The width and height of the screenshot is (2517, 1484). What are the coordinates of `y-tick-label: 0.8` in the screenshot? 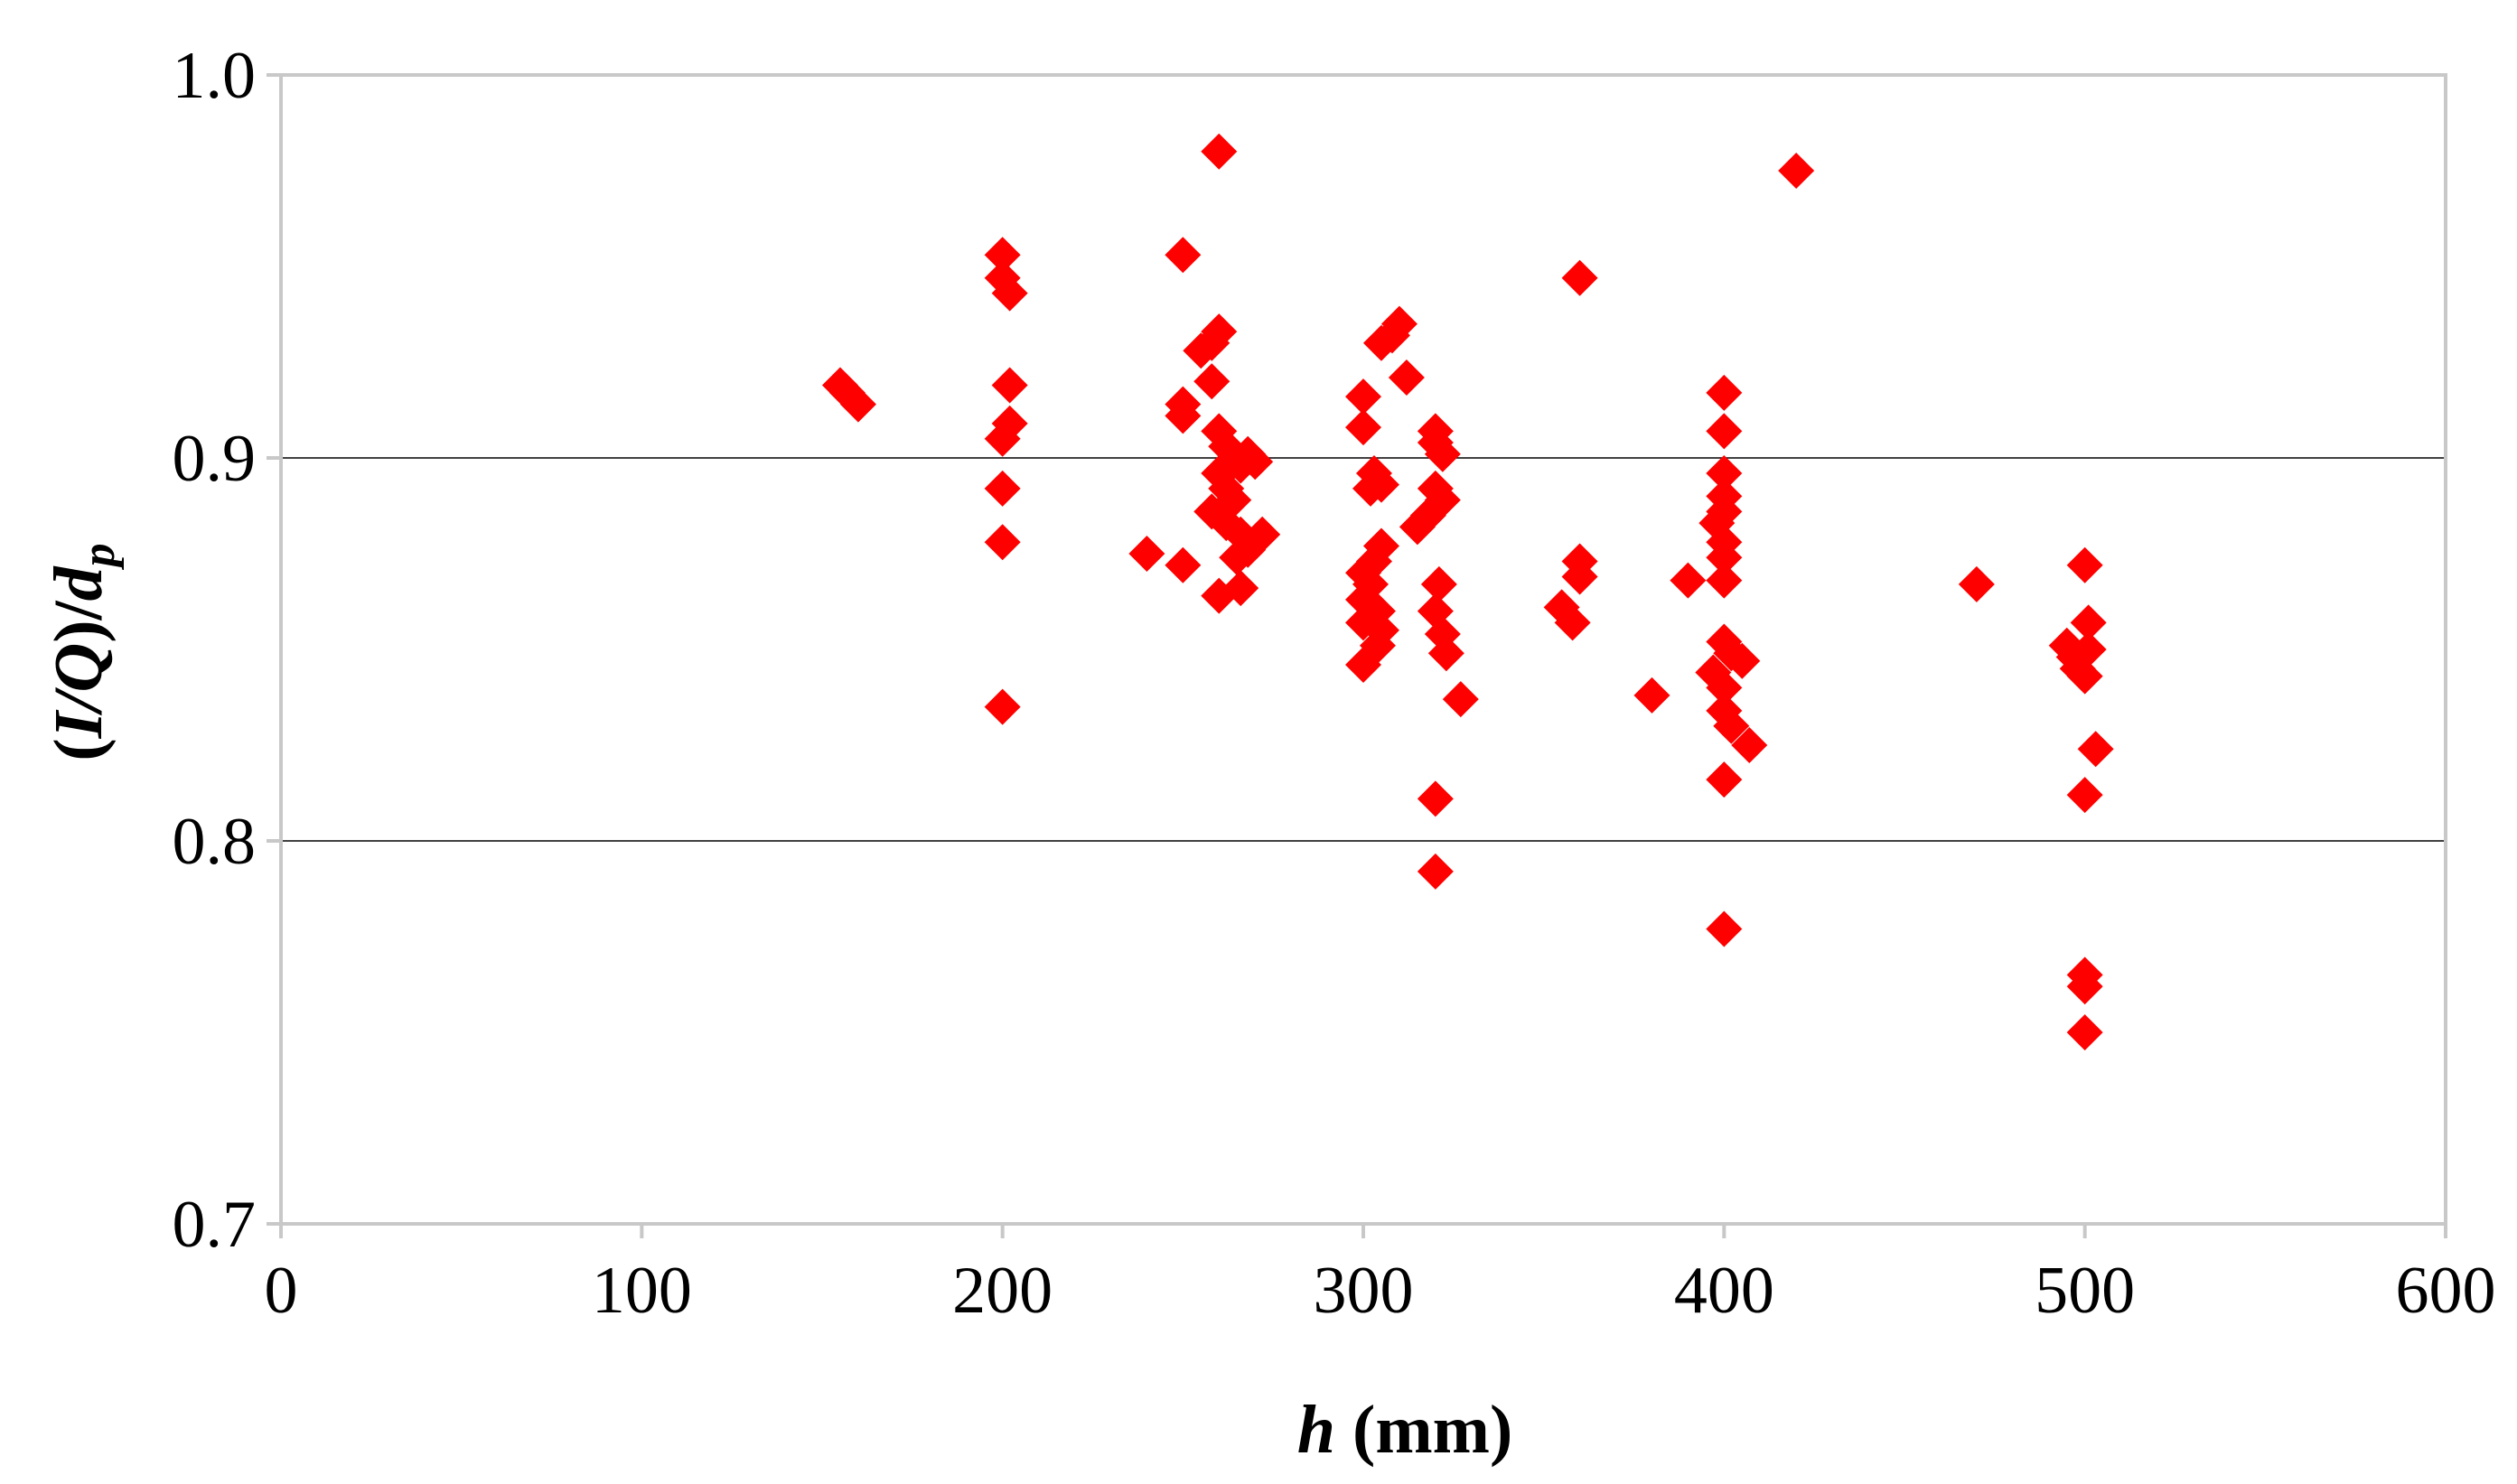 It's located at (215, 842).